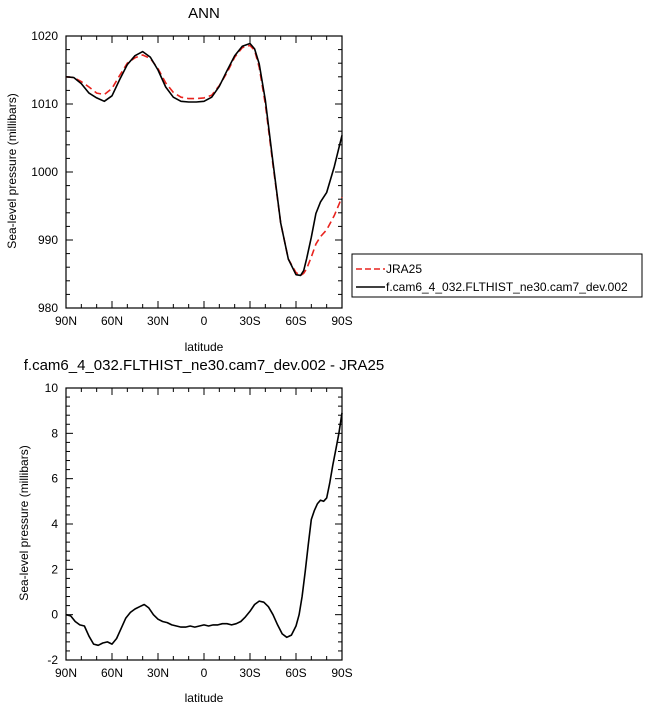 The width and height of the screenshot is (649, 709). What do you see at coordinates (54, 479) in the screenshot?
I see `chart-bottom-ytick-label: 6` at bounding box center [54, 479].